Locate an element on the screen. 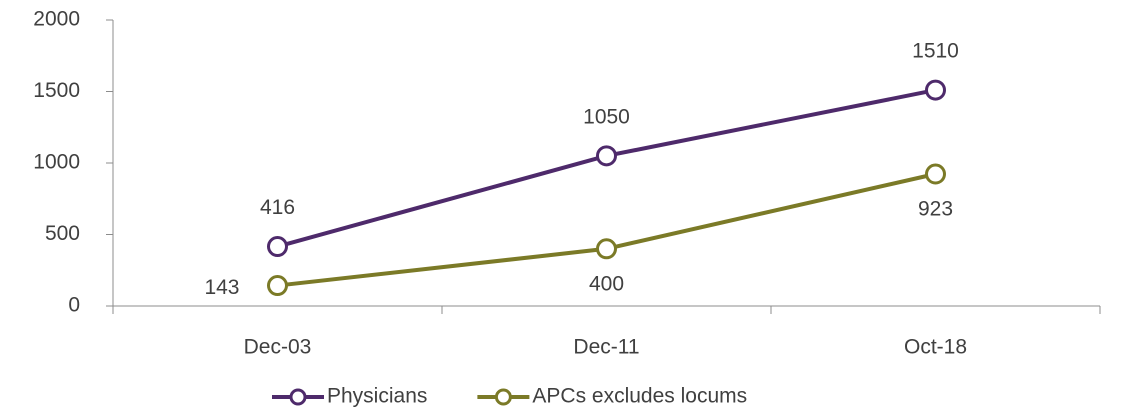 This screenshot has width=1127, height=417. data-label: 923 is located at coordinates (935, 209).